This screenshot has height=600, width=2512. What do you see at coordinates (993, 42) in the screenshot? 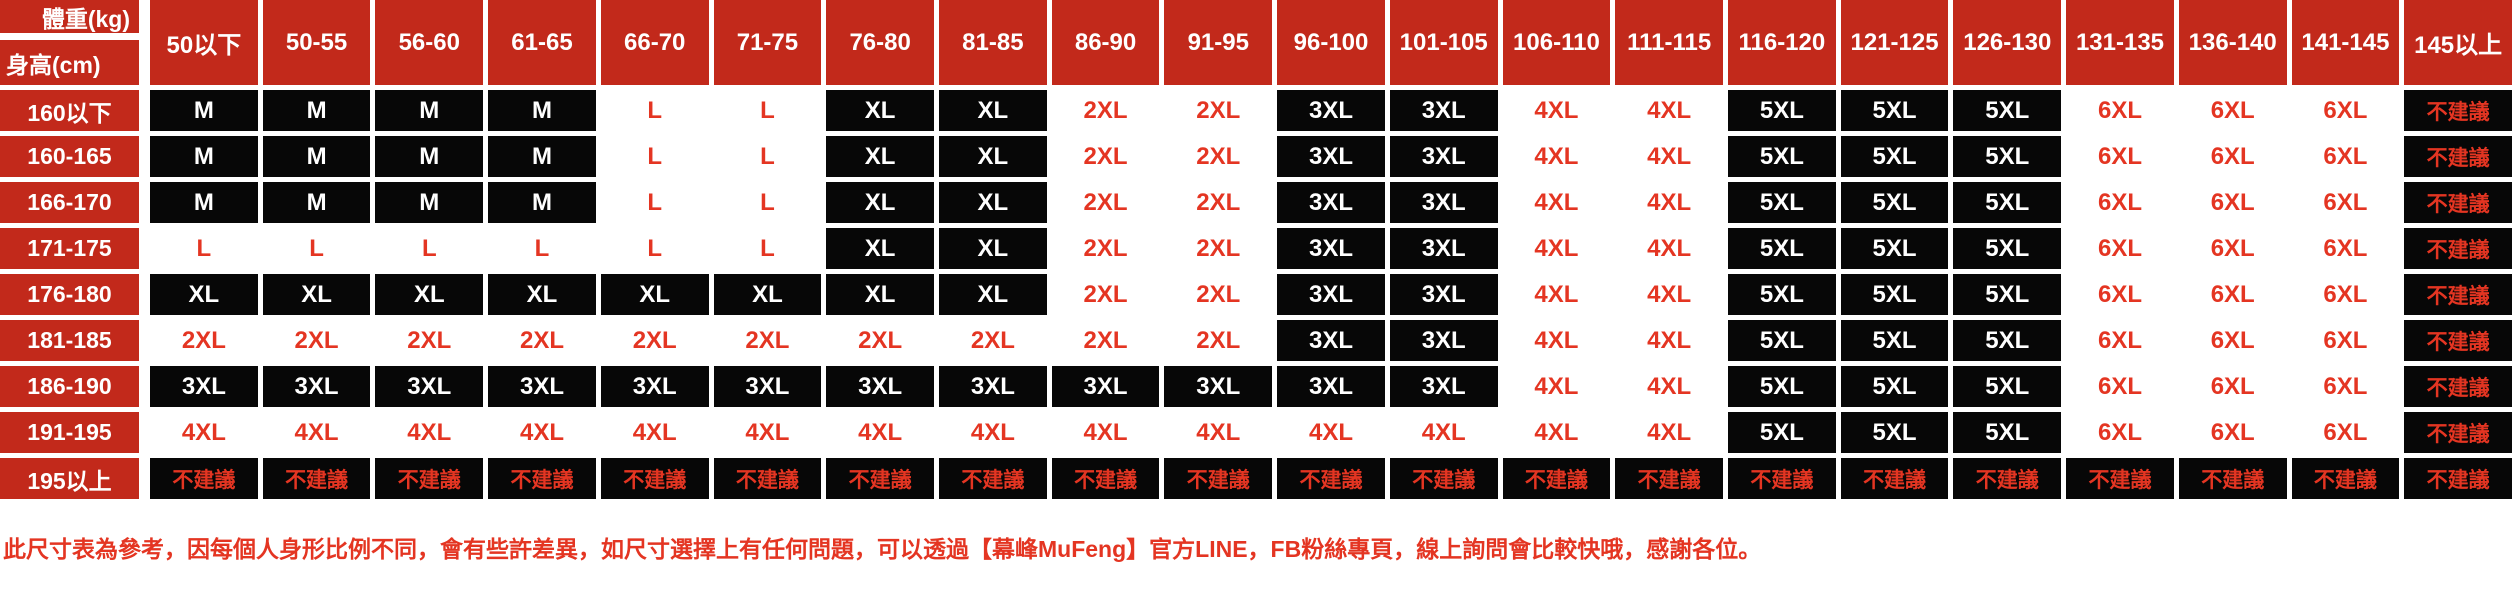
I see `weight-header-cell: 81-85` at bounding box center [993, 42].